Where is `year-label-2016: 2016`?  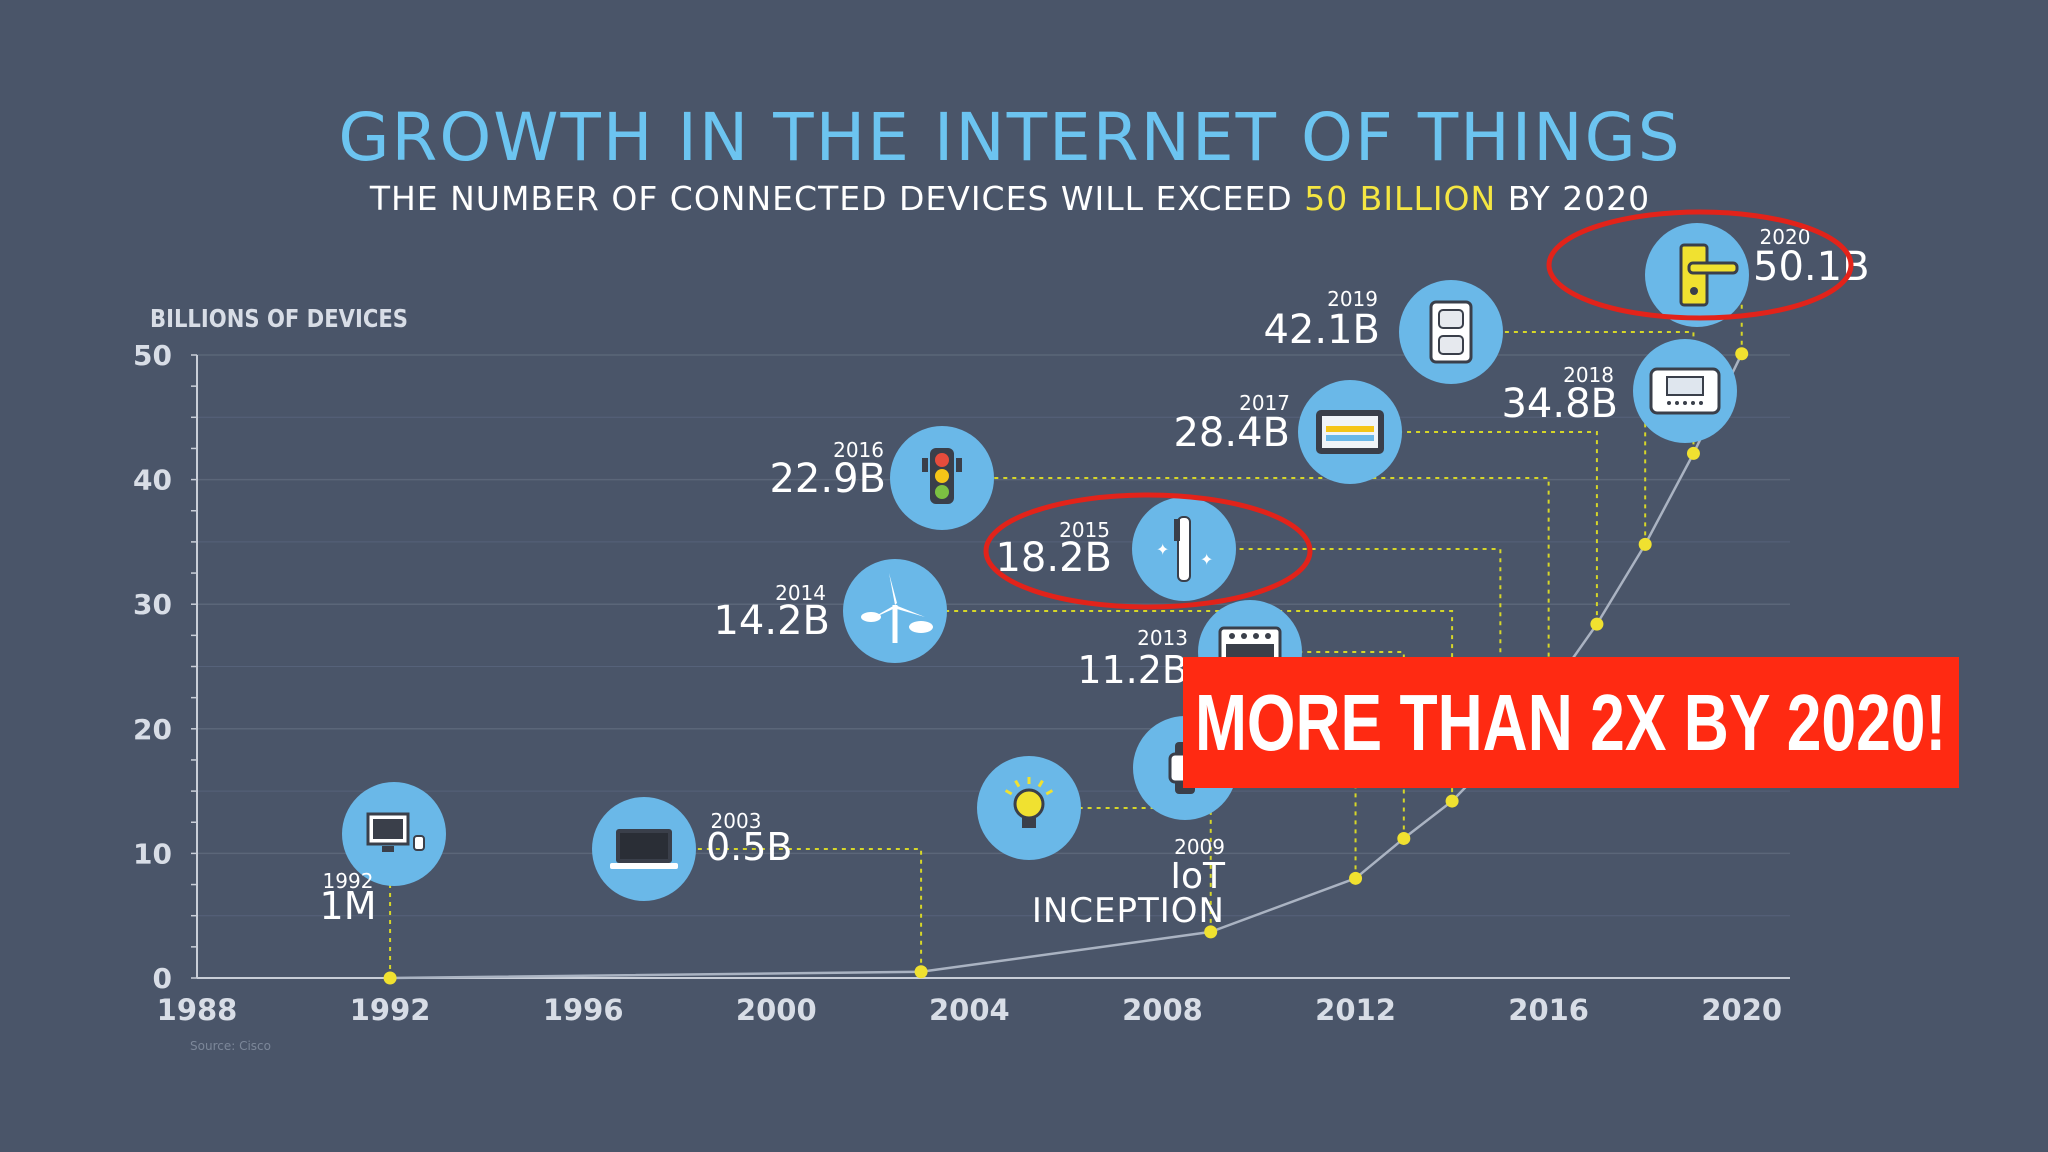
year-label-2016: 2016 is located at coordinates (858, 450).